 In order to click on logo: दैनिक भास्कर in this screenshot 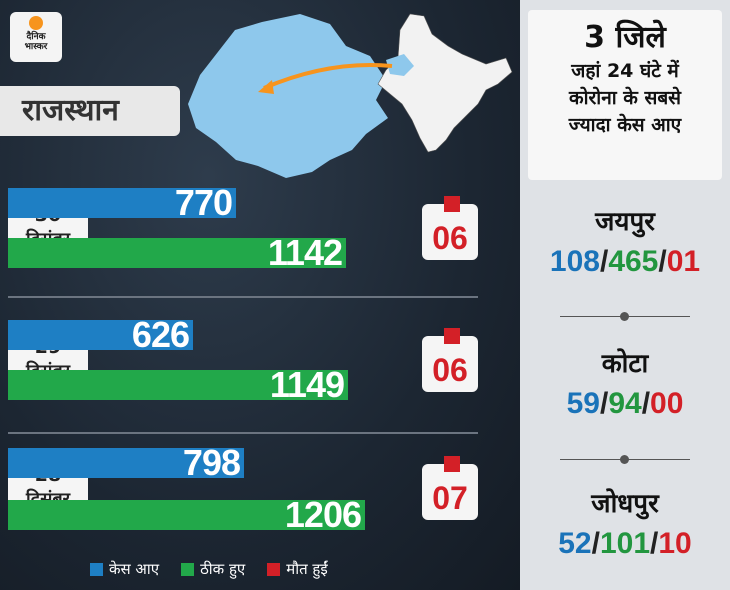, I will do `click(36, 37)`.